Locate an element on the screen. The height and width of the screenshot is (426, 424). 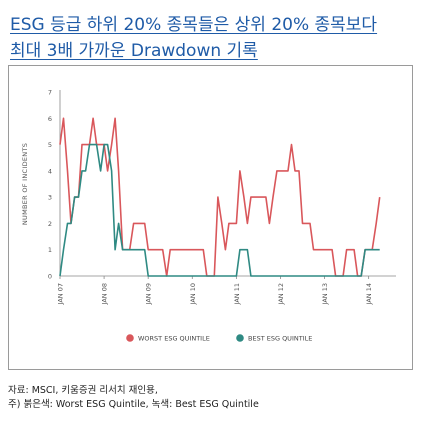
y-tick-label: 5 is located at coordinates (50, 145).